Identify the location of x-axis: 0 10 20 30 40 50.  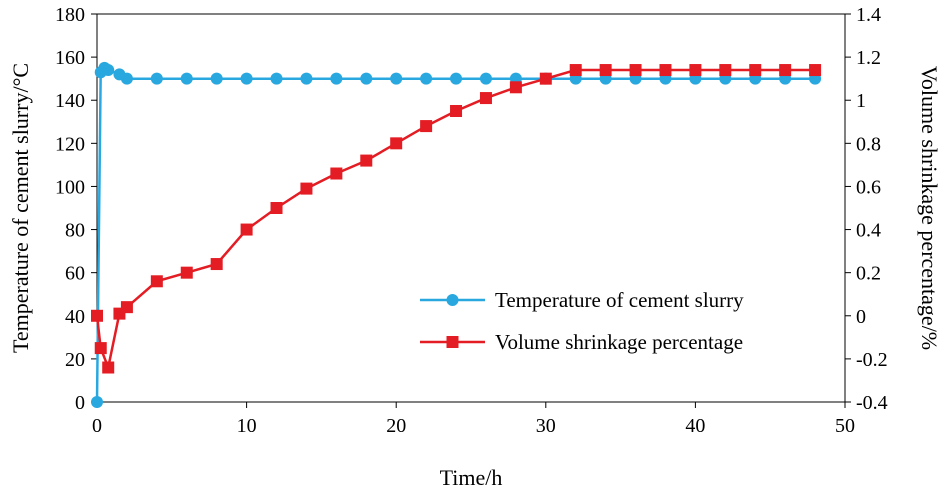
(473, 419).